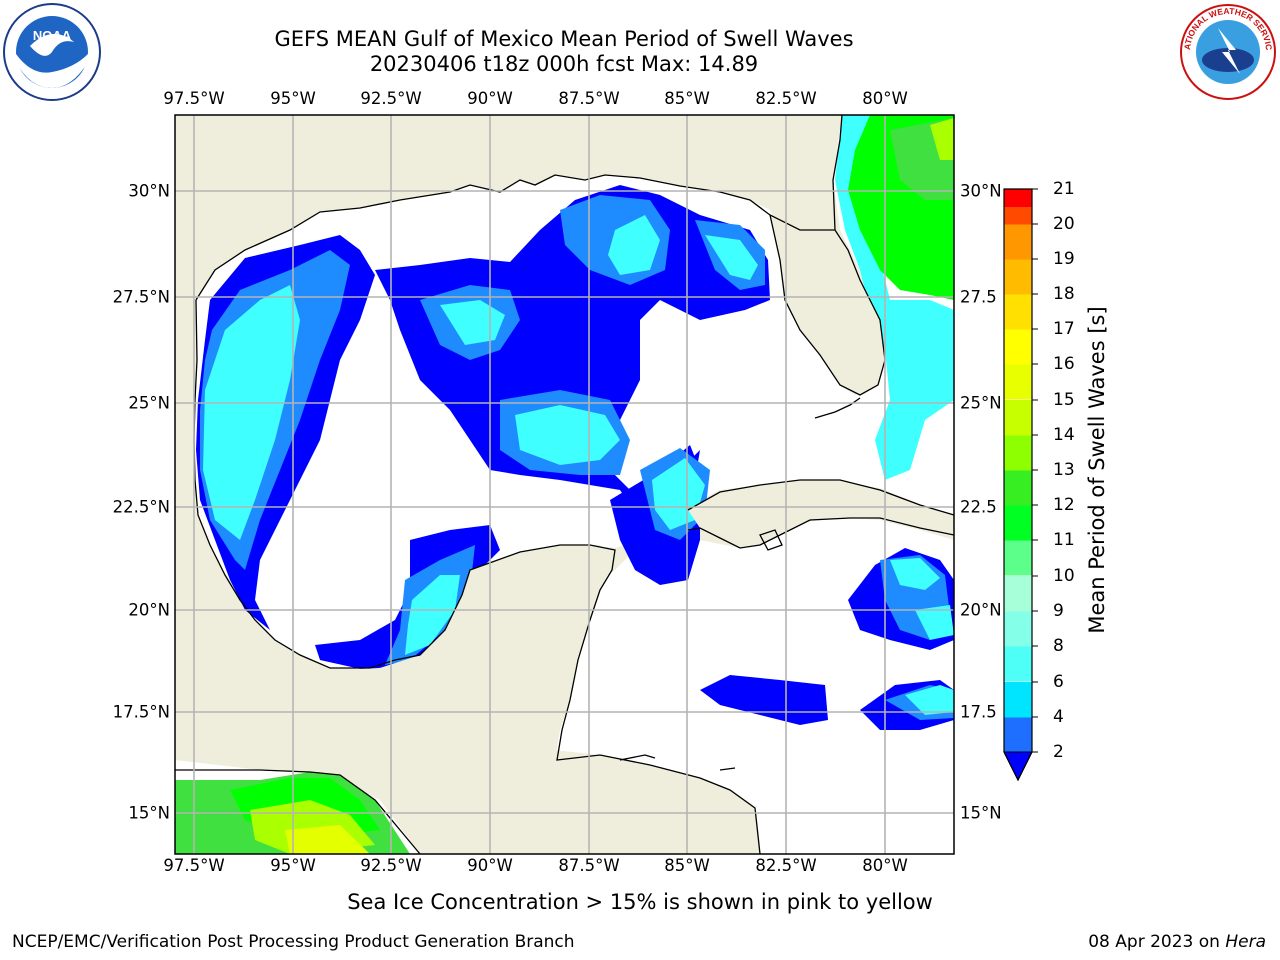 The width and height of the screenshot is (1280, 960). What do you see at coordinates (634, 245) in the screenshot?
I see `swell-cyan-north` at bounding box center [634, 245].